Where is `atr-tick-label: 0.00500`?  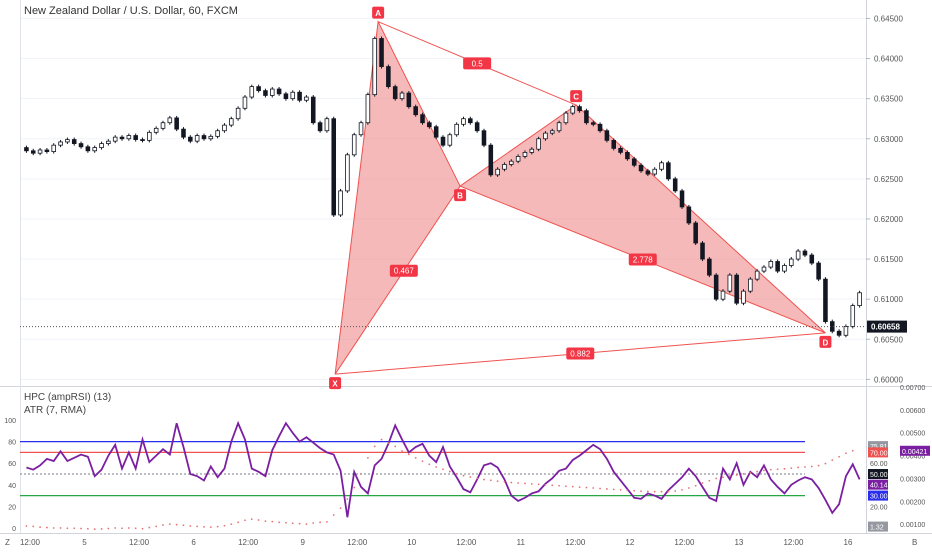
atr-tick-label: 0.00500 is located at coordinates (912, 434).